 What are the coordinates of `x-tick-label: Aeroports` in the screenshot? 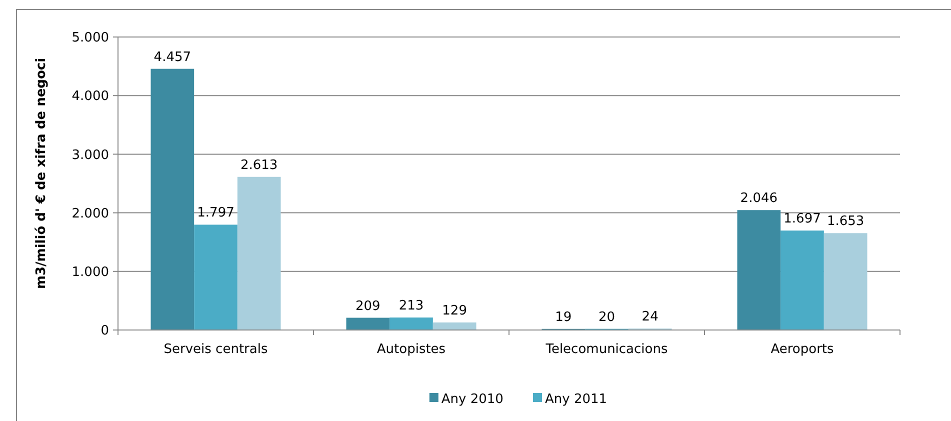 It's located at (802, 349).